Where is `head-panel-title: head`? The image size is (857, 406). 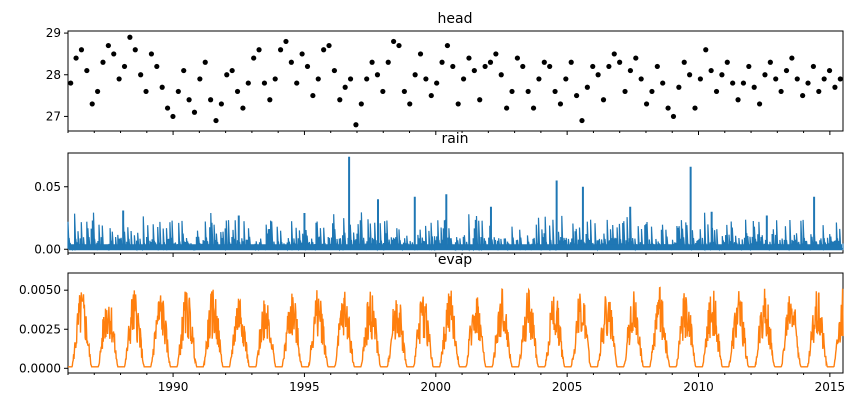
head-panel-title: head is located at coordinates (455, 19).